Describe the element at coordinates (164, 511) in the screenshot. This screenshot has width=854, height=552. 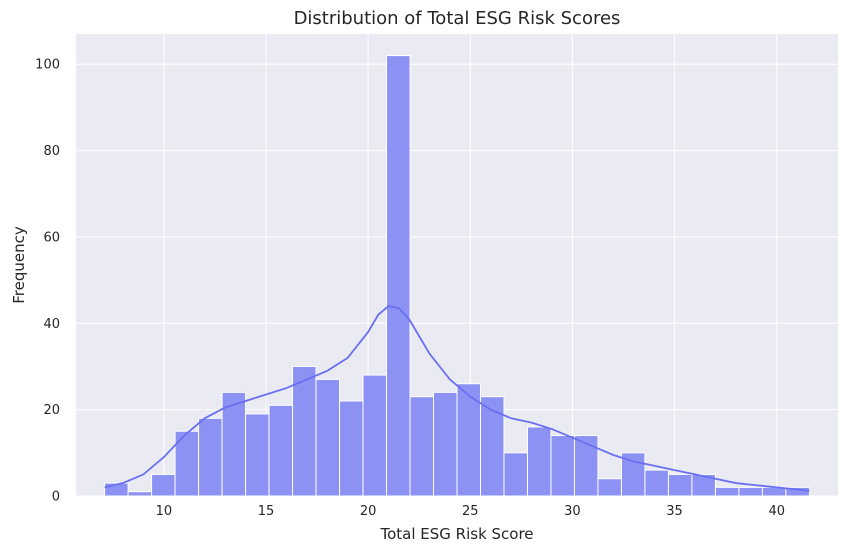
I see `x-tick-label: 10` at that location.